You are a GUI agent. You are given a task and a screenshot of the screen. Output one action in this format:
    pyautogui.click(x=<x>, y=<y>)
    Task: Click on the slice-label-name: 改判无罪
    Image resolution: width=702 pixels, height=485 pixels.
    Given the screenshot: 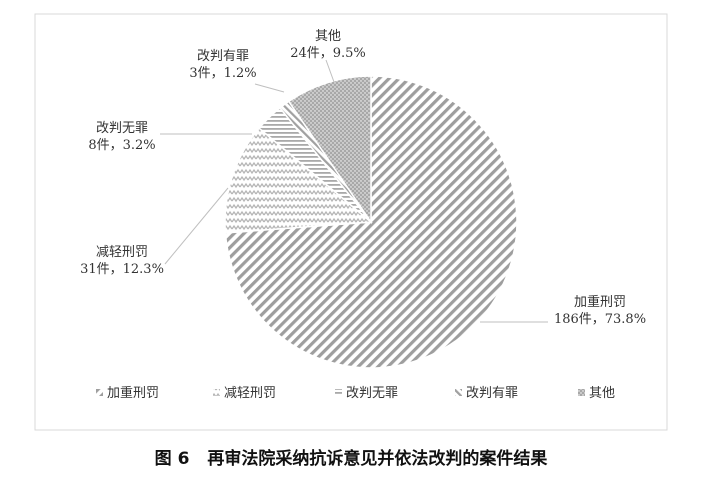 What is the action you would take?
    pyautogui.click(x=122, y=128)
    